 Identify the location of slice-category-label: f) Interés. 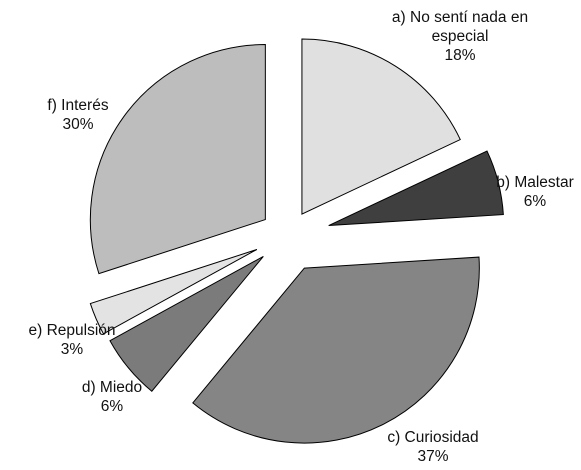
(77, 105).